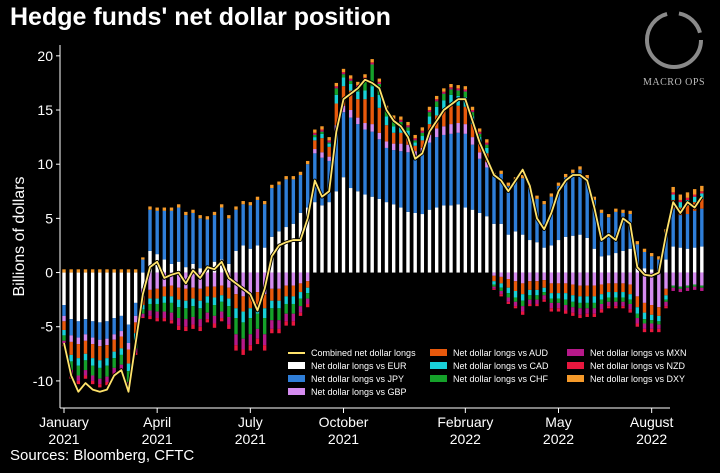  I want to click on x-tick-year: 2021, so click(250, 439).